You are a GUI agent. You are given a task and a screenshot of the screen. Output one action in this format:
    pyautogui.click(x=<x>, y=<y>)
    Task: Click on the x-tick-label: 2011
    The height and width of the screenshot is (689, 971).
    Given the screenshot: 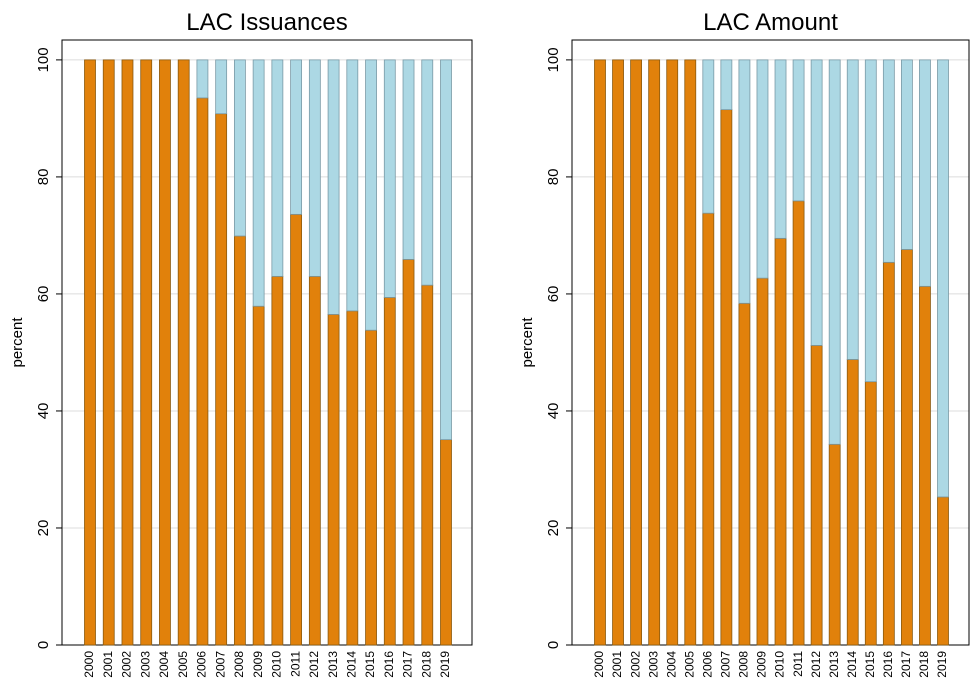 What is the action you would take?
    pyautogui.click(x=798, y=664)
    